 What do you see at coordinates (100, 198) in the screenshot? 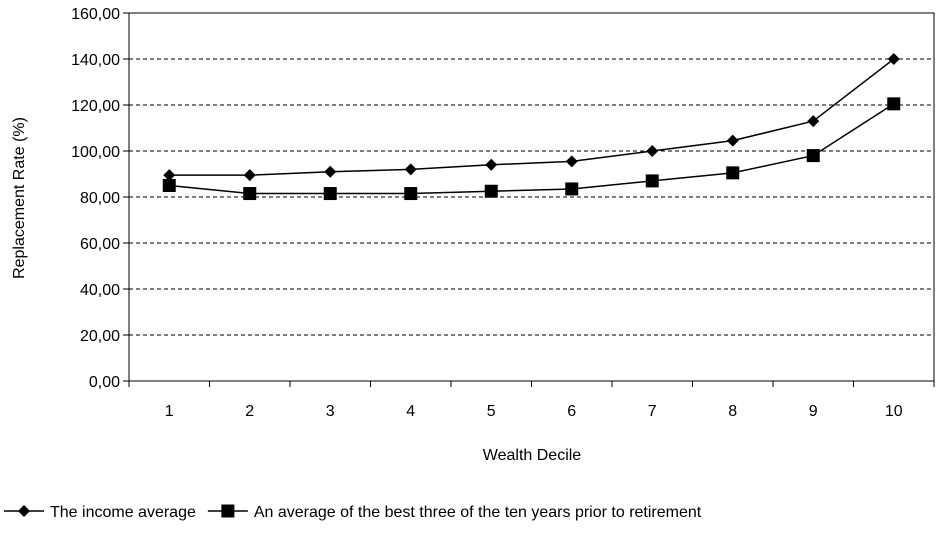
I see `y-tick-label: 80,00` at bounding box center [100, 198].